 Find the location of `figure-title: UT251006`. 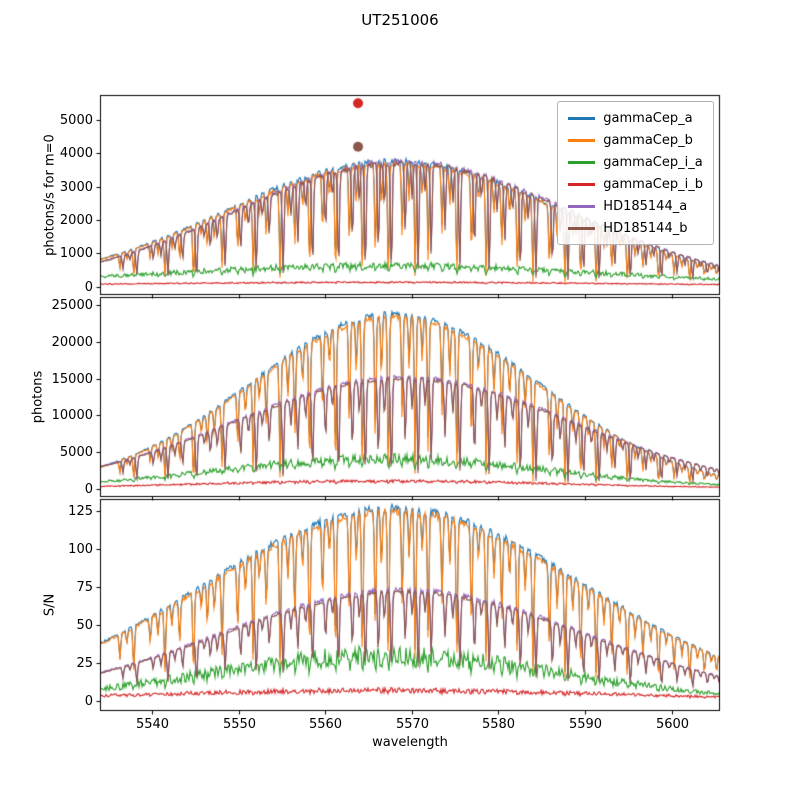

figure-title: UT251006 is located at coordinates (400, 20).